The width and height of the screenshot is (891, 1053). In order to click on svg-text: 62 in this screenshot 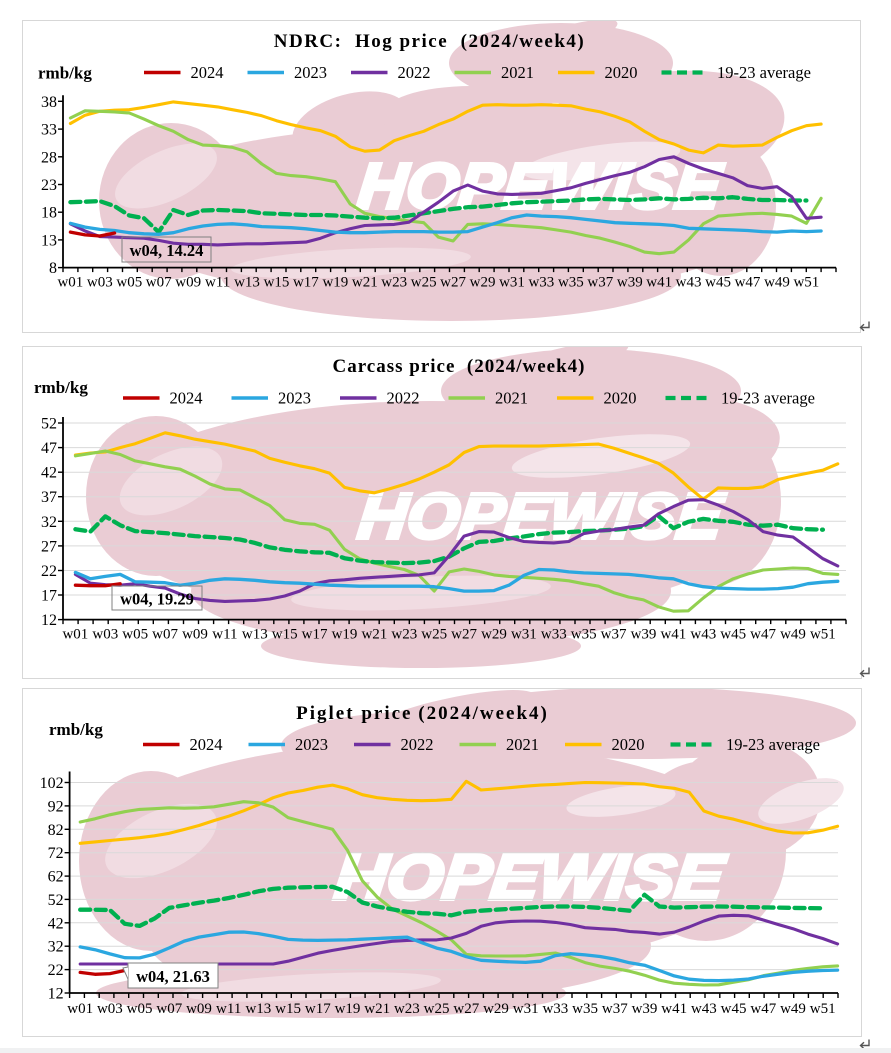, I will do `click(56, 877)`.